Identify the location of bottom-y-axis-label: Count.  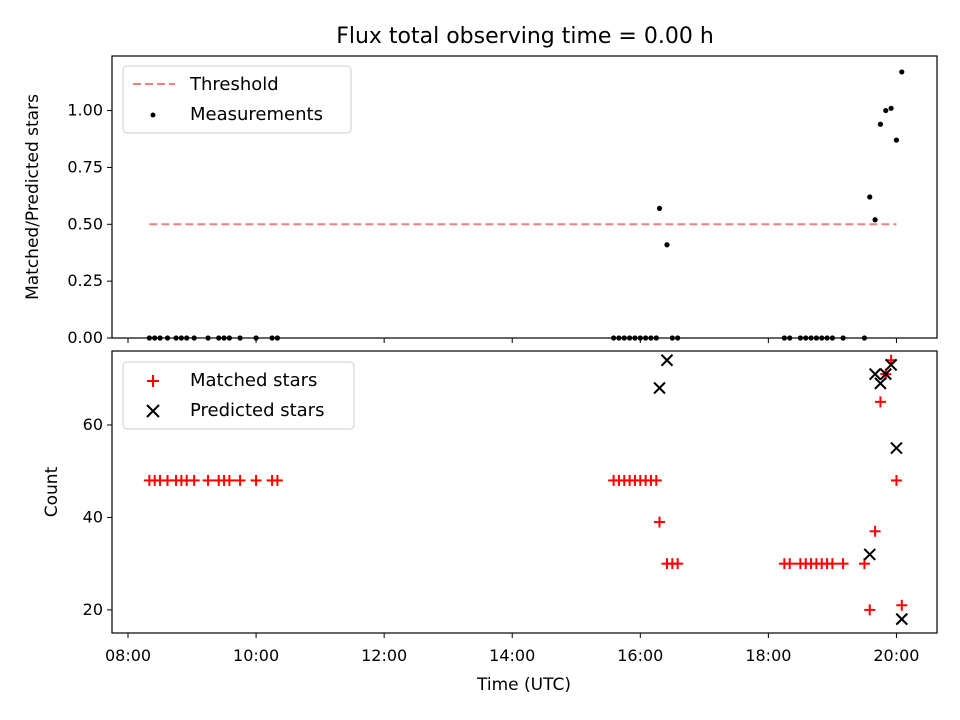
(52, 491).